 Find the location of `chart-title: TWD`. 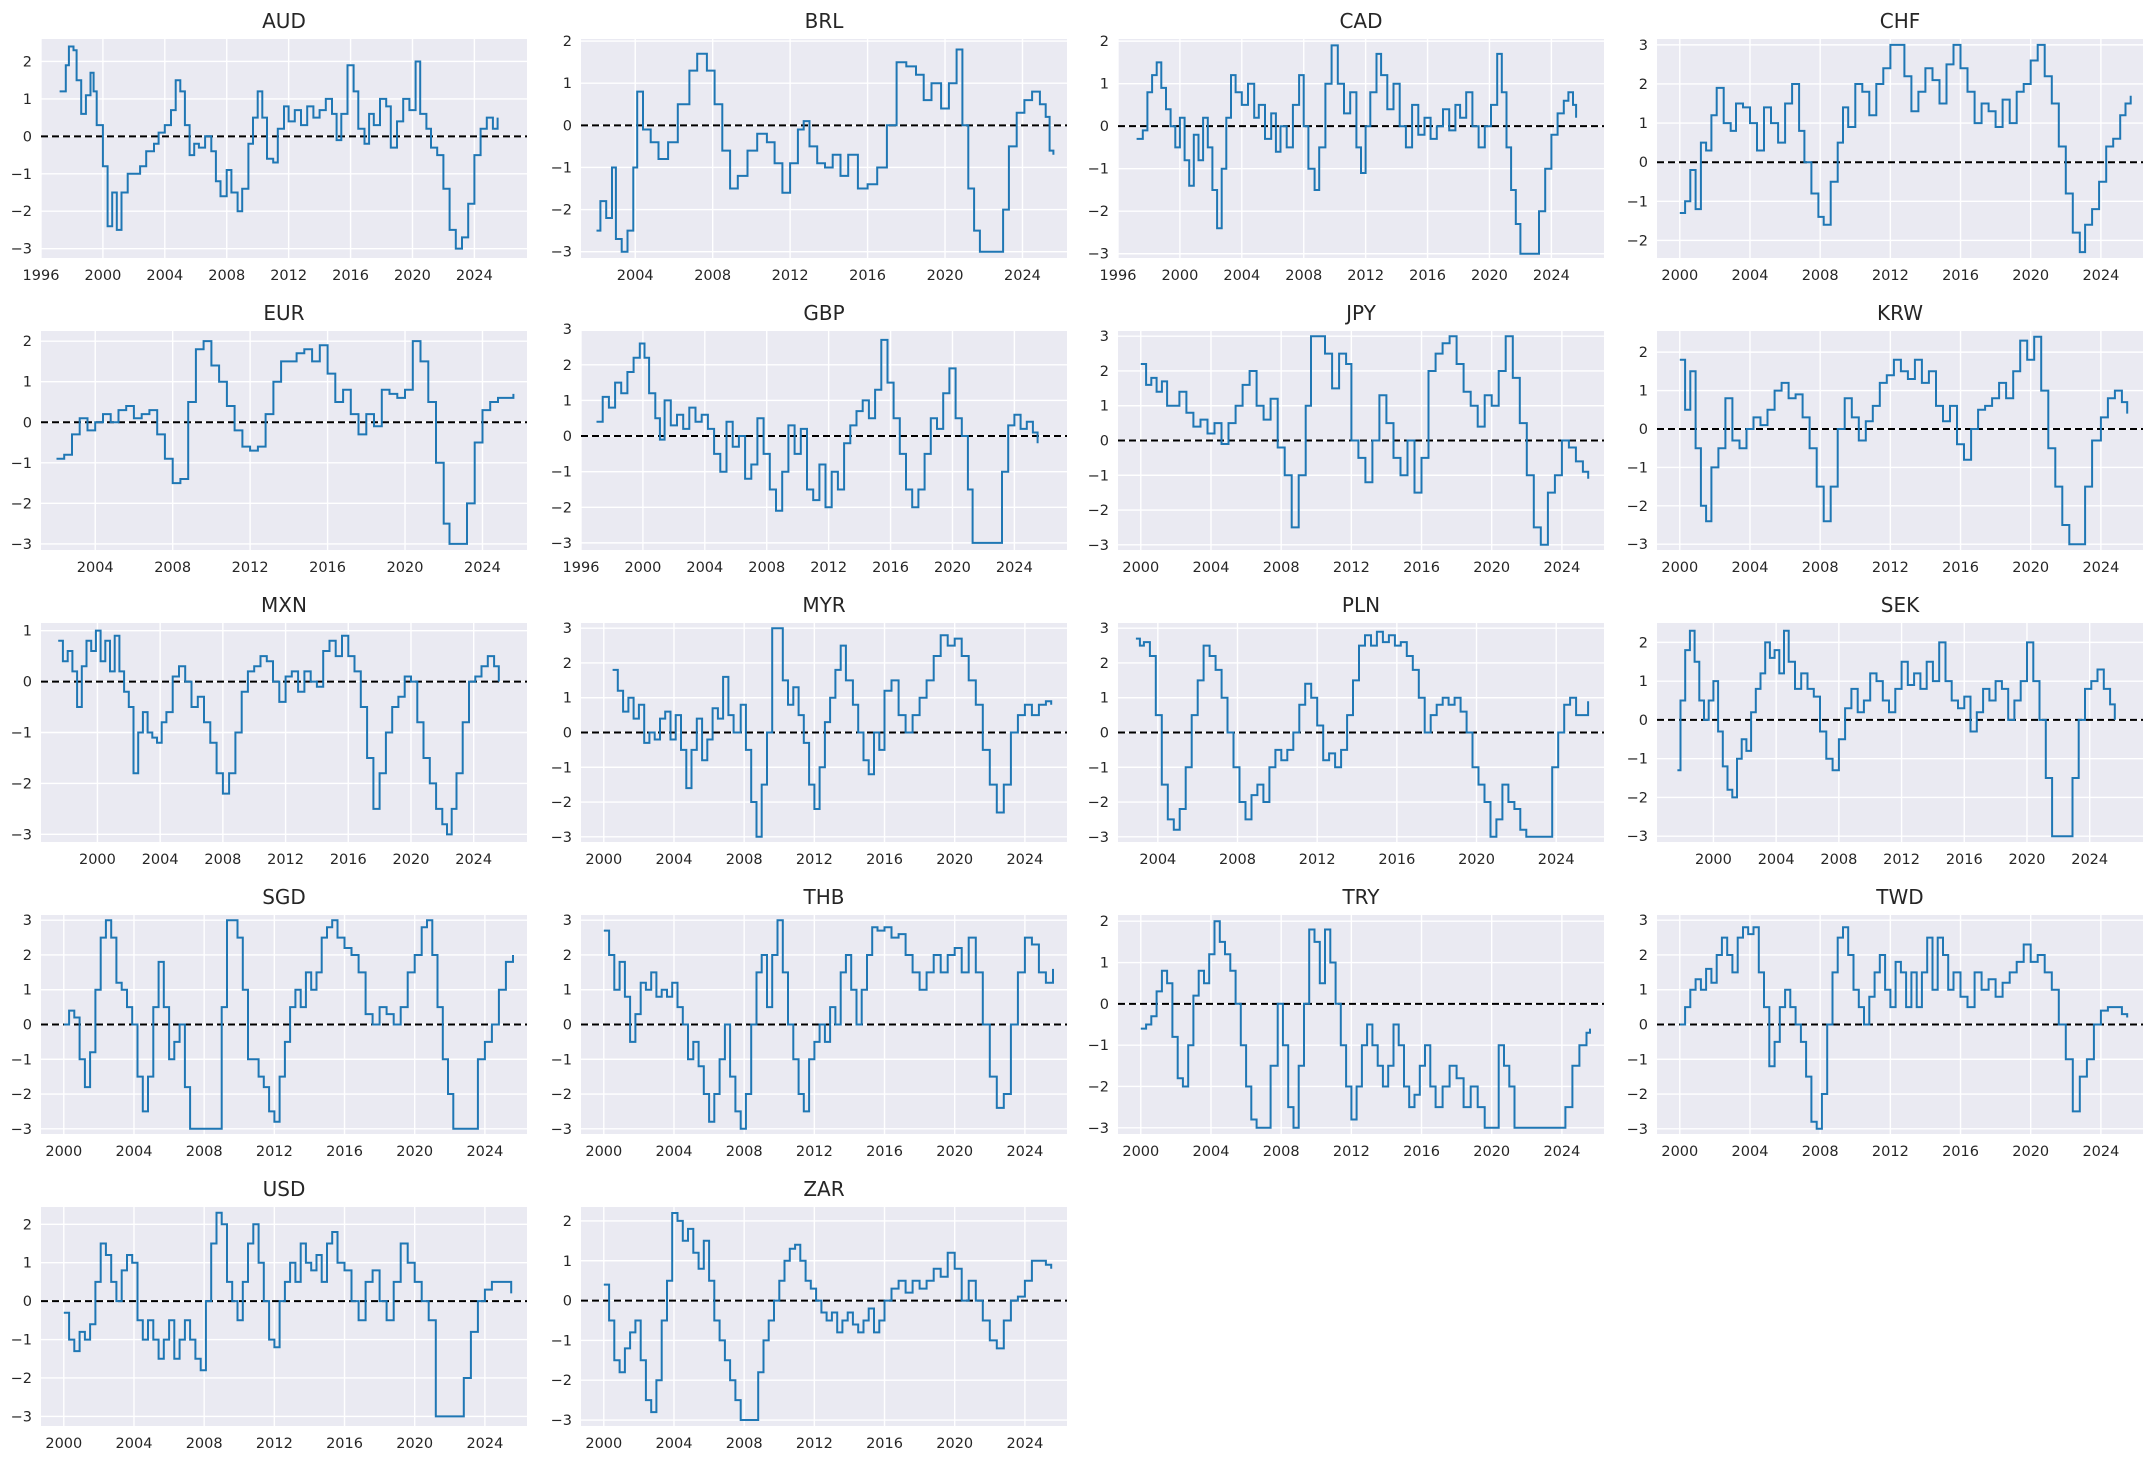

chart-title: TWD is located at coordinates (1899, 897).